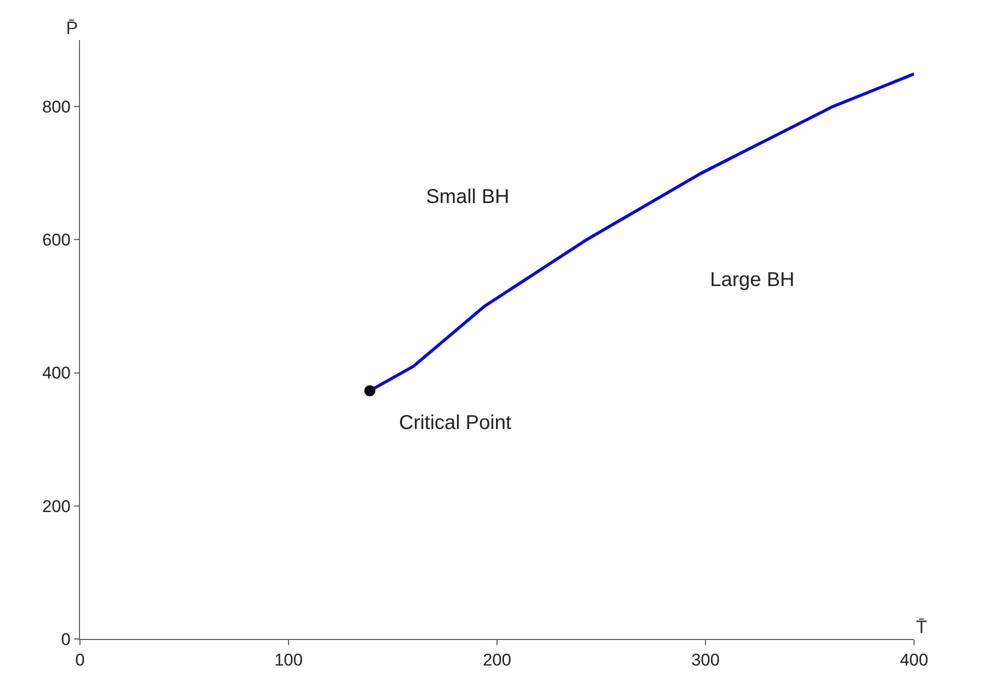  Describe the element at coordinates (497, 660) in the screenshot. I see `x-tick-label: 200` at that location.